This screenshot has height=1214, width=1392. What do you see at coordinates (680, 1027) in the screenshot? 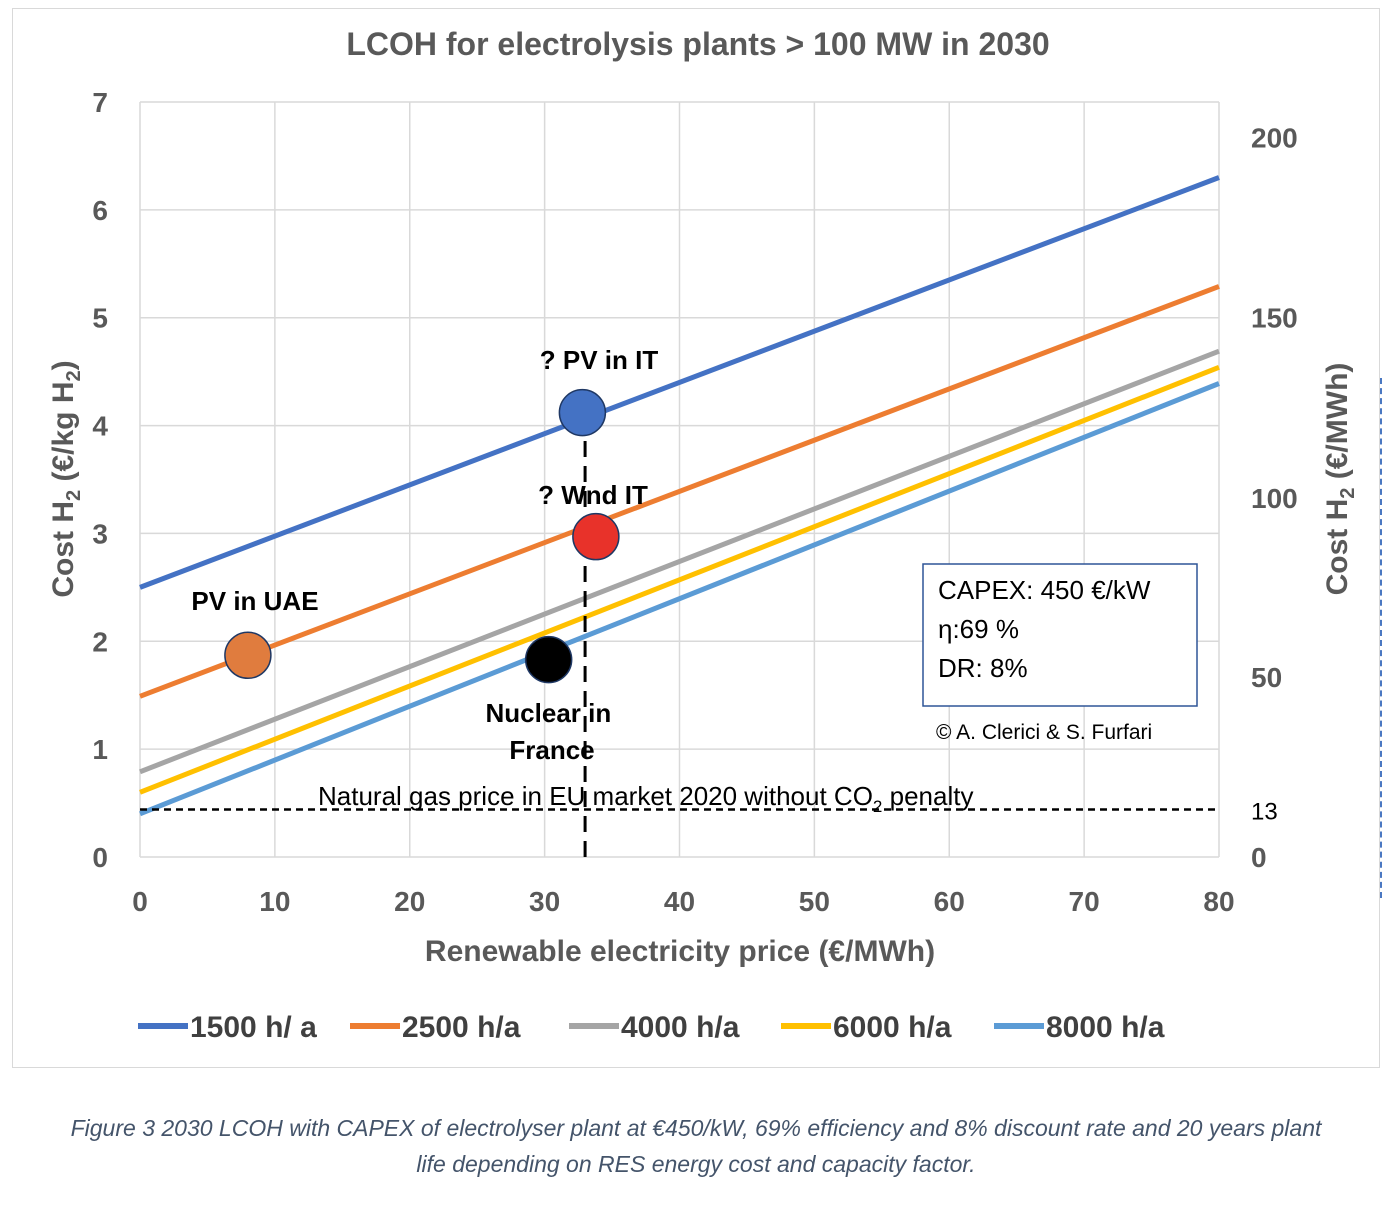
I see `legend-label: 4000 h/a` at bounding box center [680, 1027].